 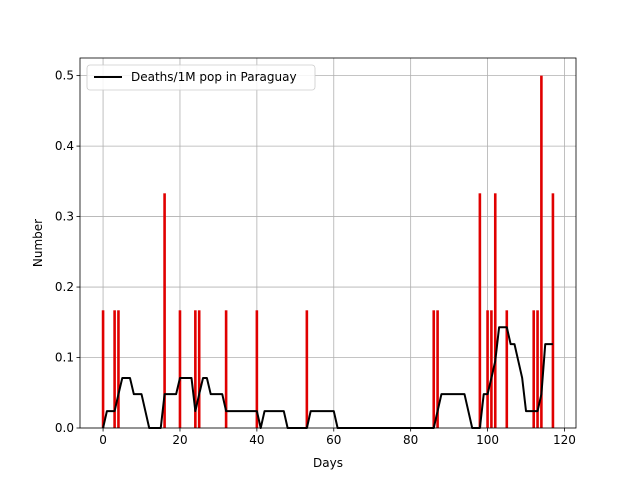 What do you see at coordinates (64, 146) in the screenshot?
I see `y-tick-label: 0.4` at bounding box center [64, 146].